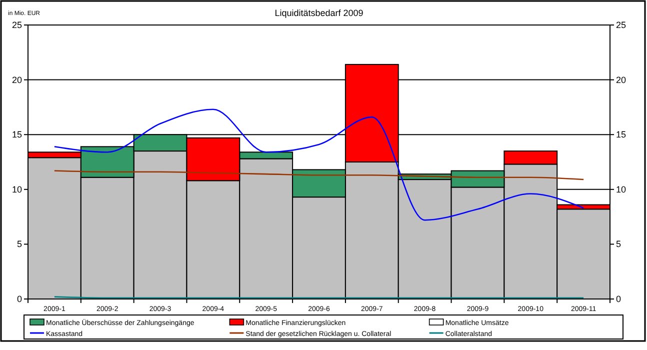 This screenshot has height=350, width=647. What do you see at coordinates (621, 25) in the screenshot?
I see `y2-tick-label: 25` at bounding box center [621, 25].